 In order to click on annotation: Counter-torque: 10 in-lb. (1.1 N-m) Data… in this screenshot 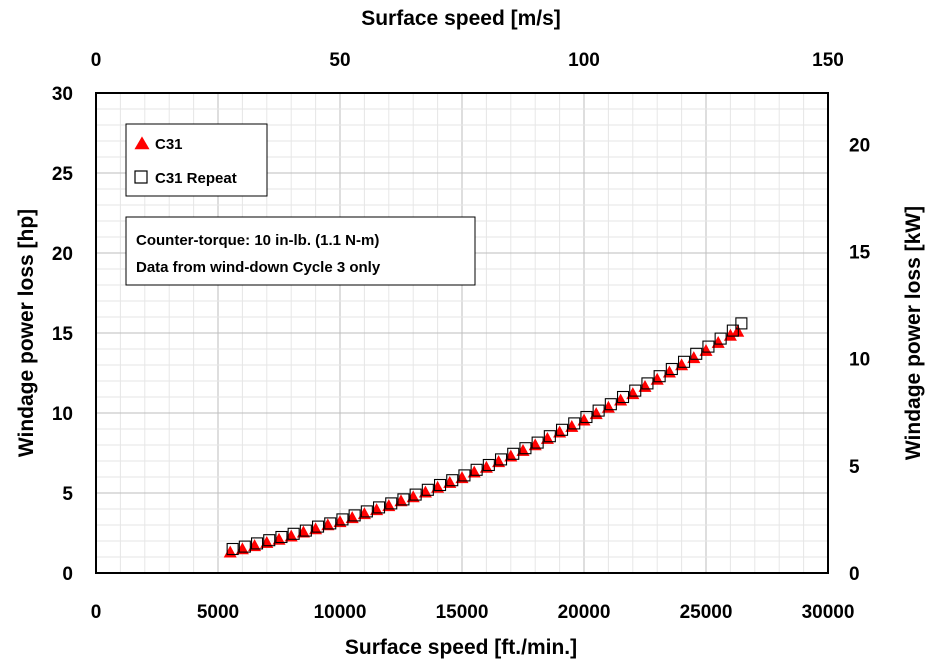, I will do `click(300, 251)`.